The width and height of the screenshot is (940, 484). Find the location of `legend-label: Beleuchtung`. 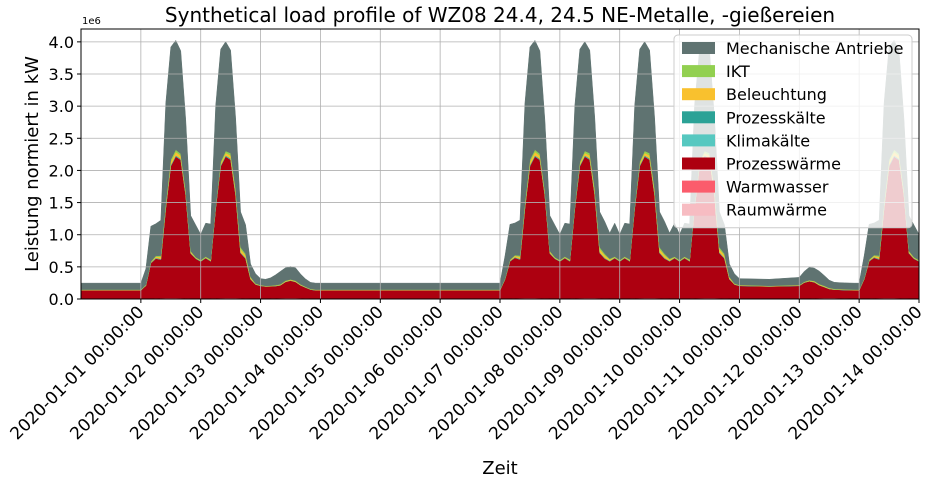

legend-label: Beleuchtung is located at coordinates (776, 94).